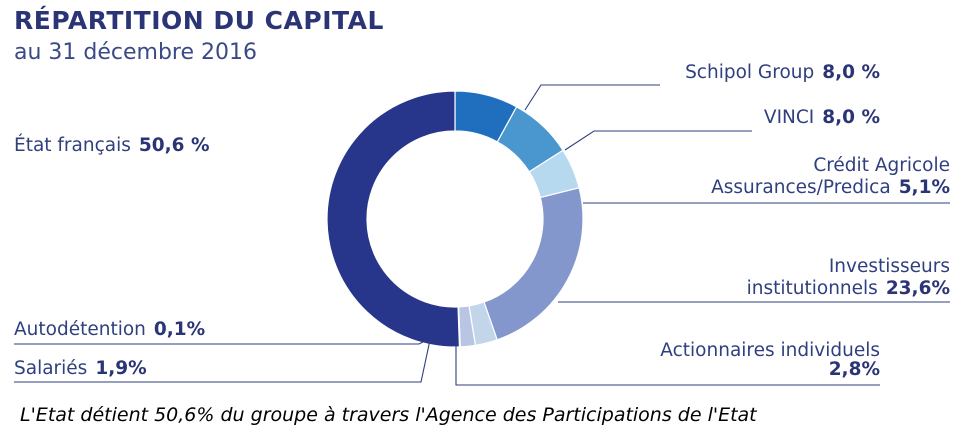 Image resolution: width=966 pixels, height=444 pixels. I want to click on leader-line-autodetention, so click(221, 342).